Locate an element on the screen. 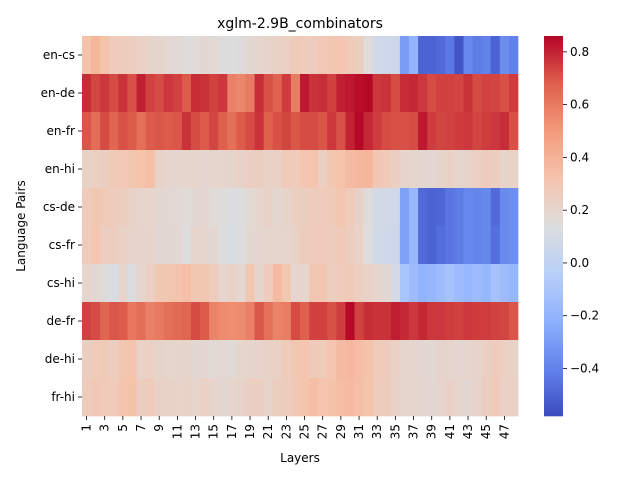  x-tick-label: 31 is located at coordinates (359, 431).